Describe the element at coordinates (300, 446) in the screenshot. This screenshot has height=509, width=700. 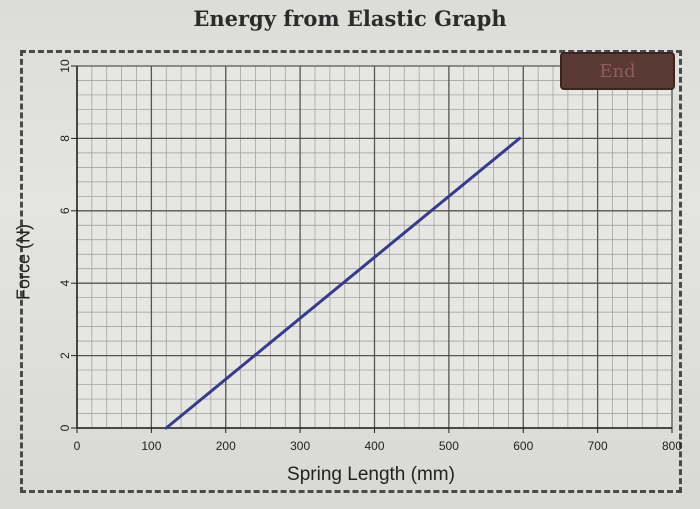
I see `x-tick-label: 300` at that location.